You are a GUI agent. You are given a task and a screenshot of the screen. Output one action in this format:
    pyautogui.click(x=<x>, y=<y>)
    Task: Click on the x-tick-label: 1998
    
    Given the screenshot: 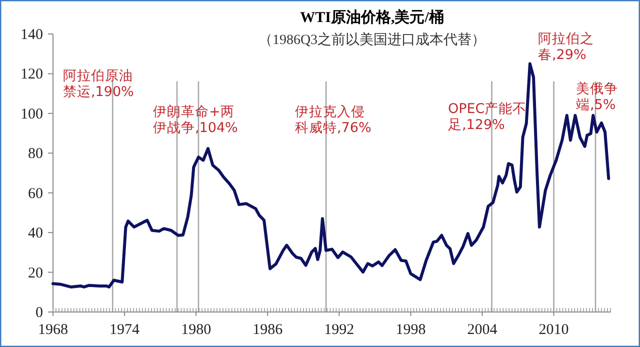 What is the action you would take?
    pyautogui.click(x=411, y=330)
    